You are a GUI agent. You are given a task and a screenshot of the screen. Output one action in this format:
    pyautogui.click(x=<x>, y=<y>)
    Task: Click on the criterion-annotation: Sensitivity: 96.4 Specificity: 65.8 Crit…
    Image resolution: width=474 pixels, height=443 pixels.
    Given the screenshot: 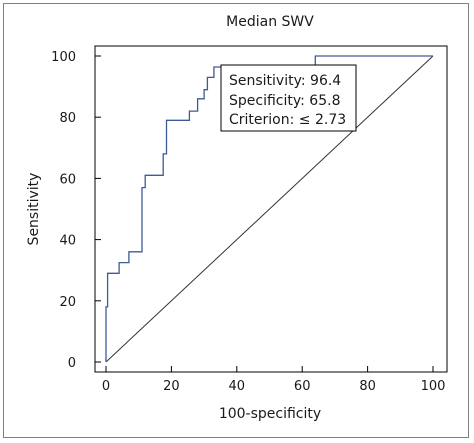 What is the action you would take?
    pyautogui.click(x=288, y=98)
    